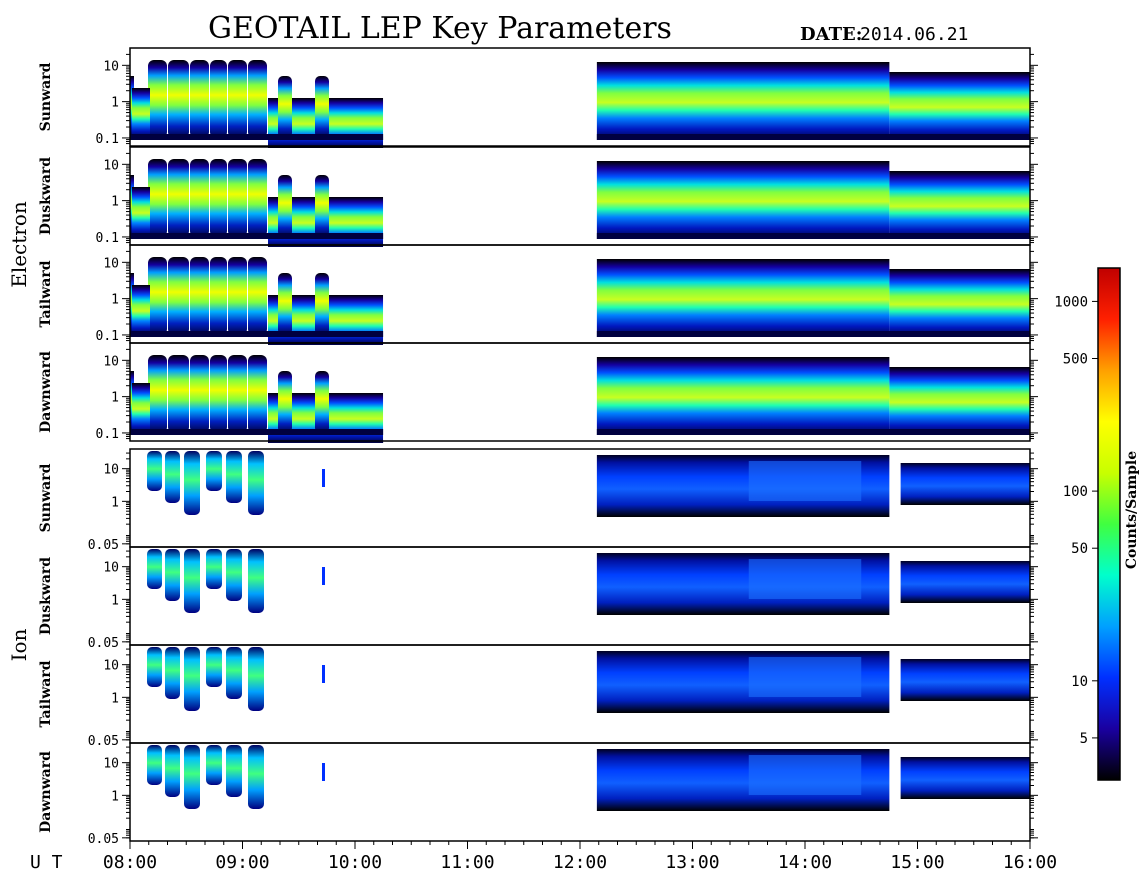  Describe the element at coordinates (1071, 302) in the screenshot. I see `colorbar-tick-label: 1000` at that location.